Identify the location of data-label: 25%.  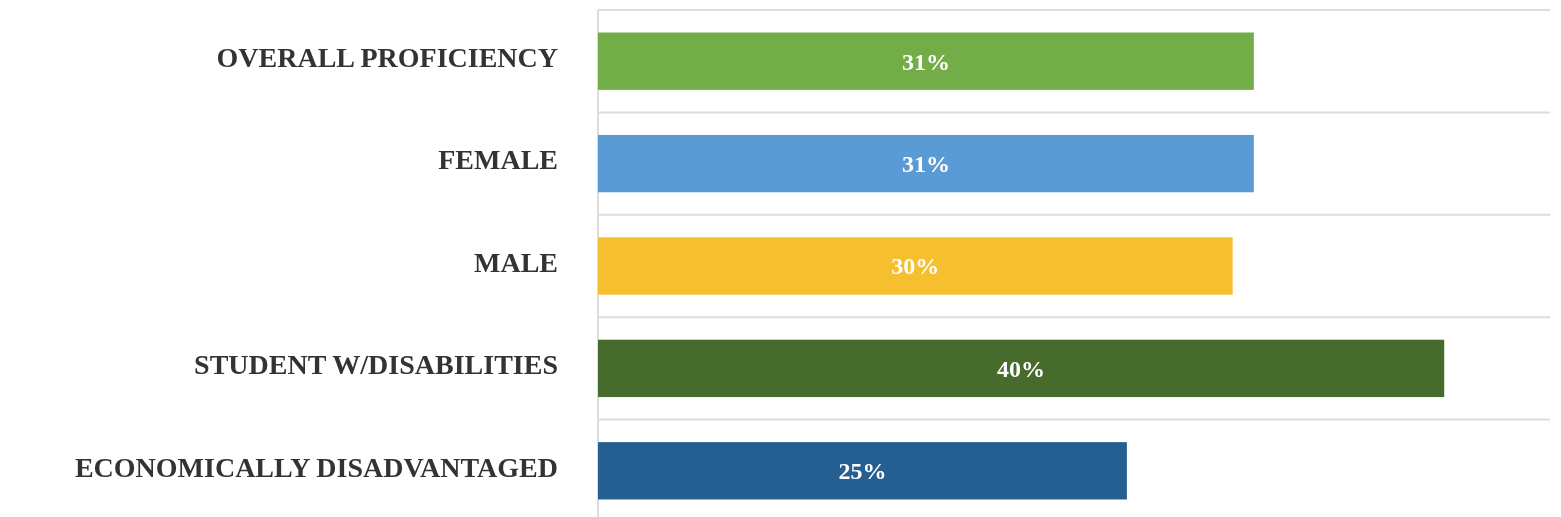
(862, 471).